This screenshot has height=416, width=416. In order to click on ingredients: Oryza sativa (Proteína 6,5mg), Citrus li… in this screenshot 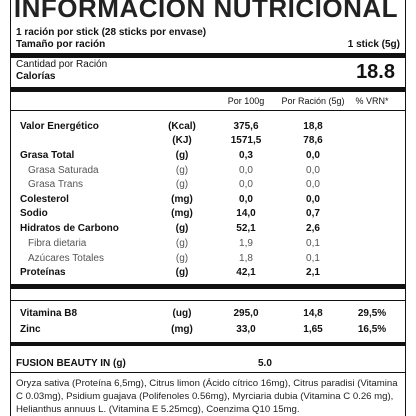, I will do `click(207, 396)`.